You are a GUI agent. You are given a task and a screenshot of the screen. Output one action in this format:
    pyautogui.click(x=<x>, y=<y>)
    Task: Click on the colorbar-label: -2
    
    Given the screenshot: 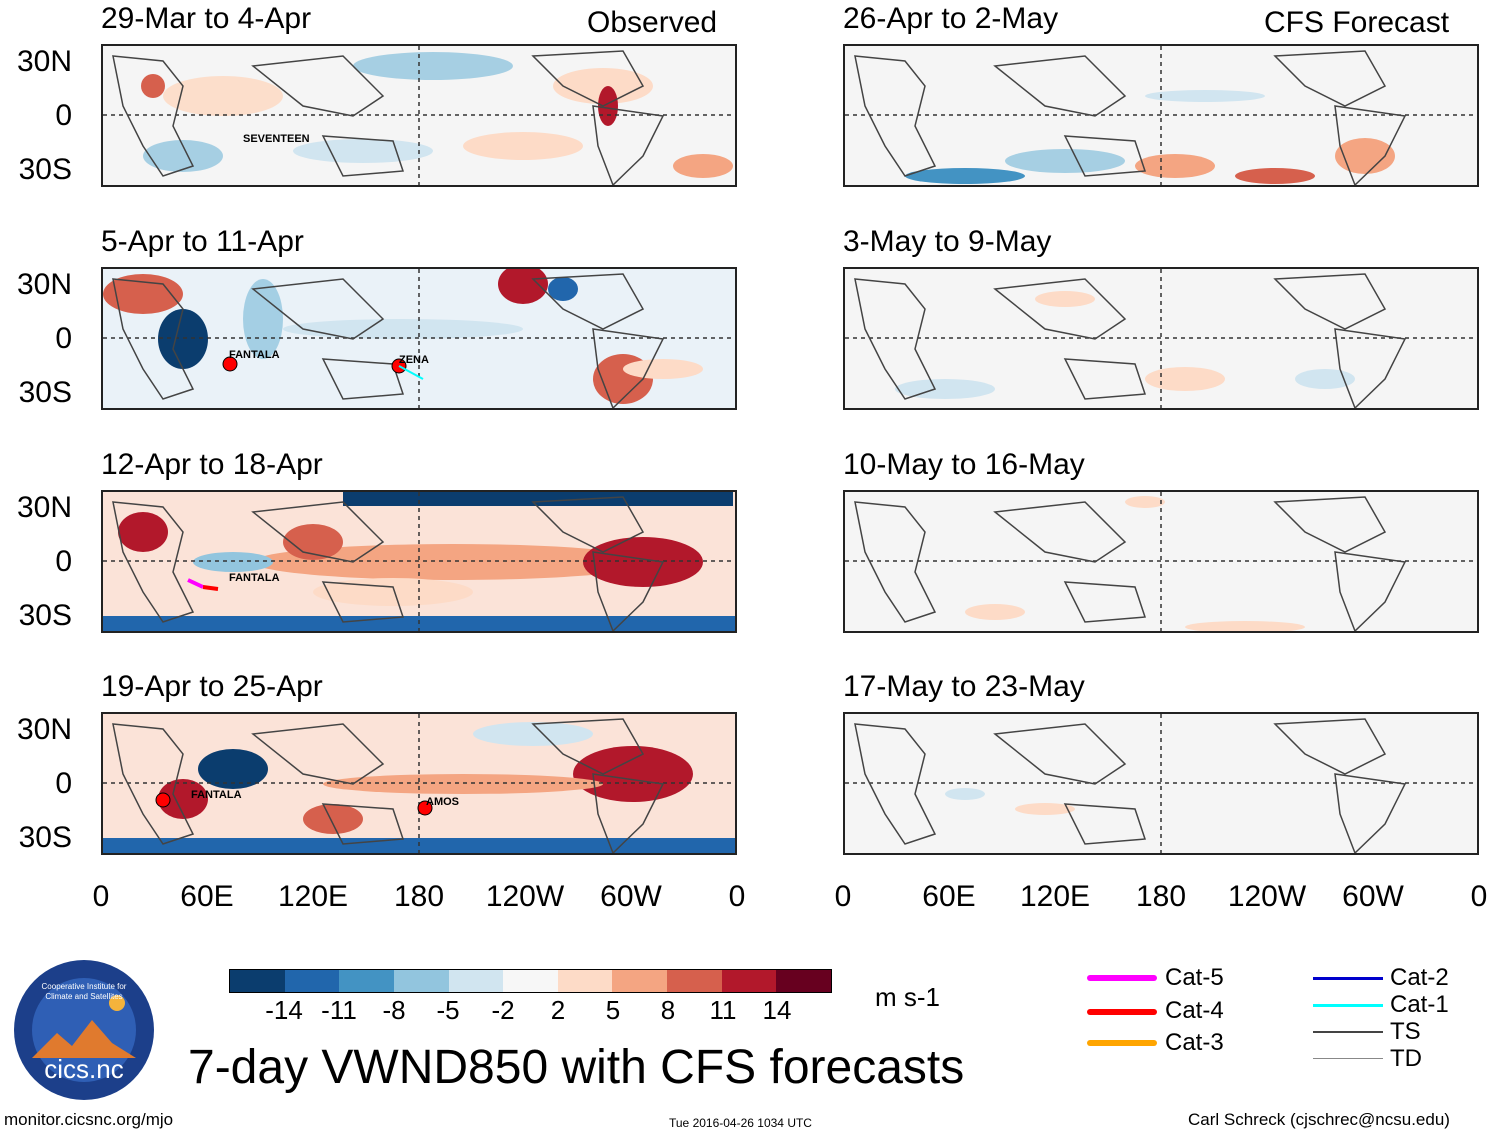 What is the action you would take?
    pyautogui.click(x=503, y=1010)
    